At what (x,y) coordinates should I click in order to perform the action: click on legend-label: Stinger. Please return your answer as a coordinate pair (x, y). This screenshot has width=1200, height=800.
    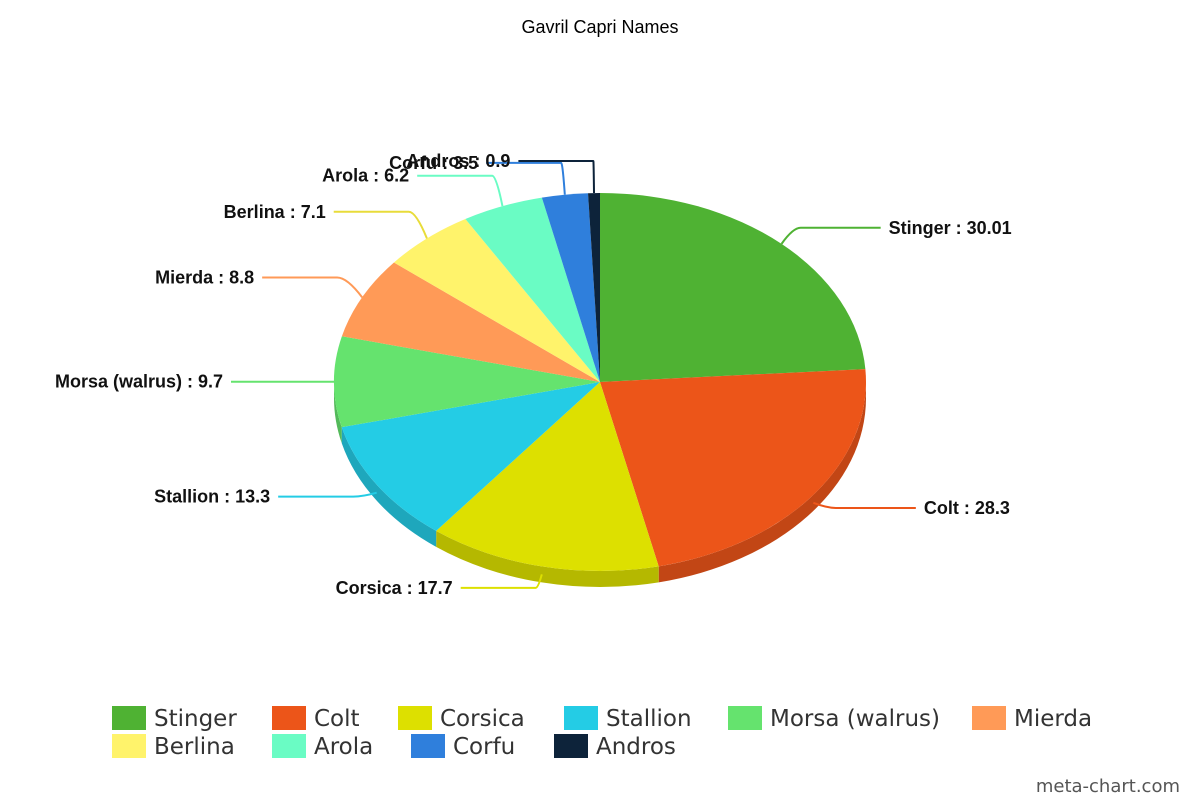
    Looking at the image, I should click on (195, 719).